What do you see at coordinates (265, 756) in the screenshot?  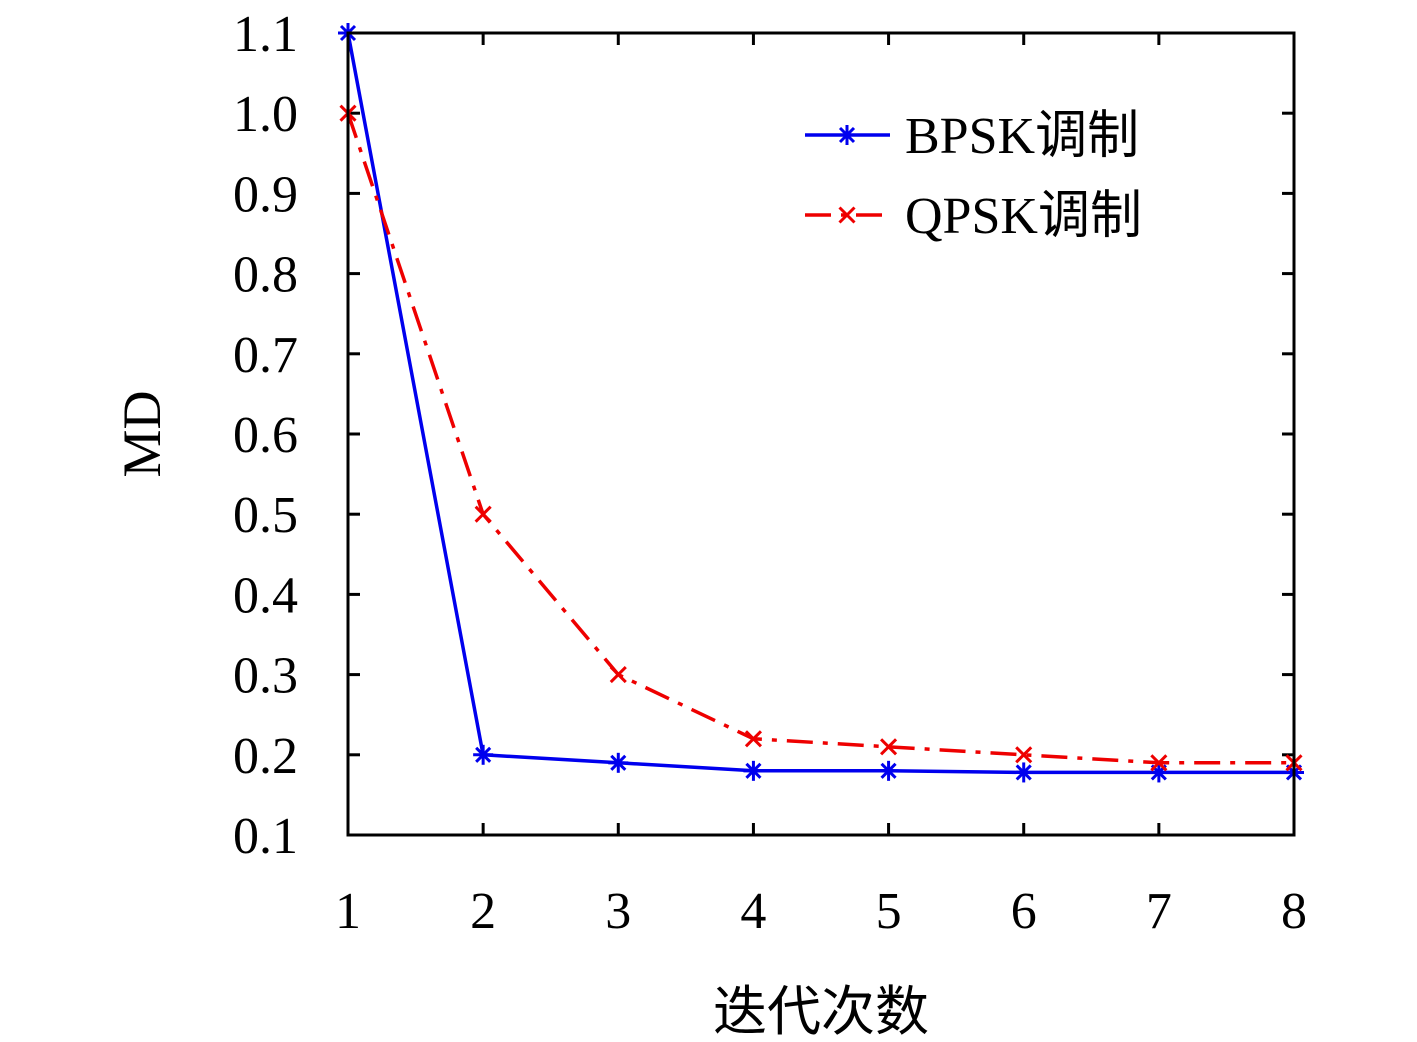 I see `y-tick-label: 0.2` at bounding box center [265, 756].